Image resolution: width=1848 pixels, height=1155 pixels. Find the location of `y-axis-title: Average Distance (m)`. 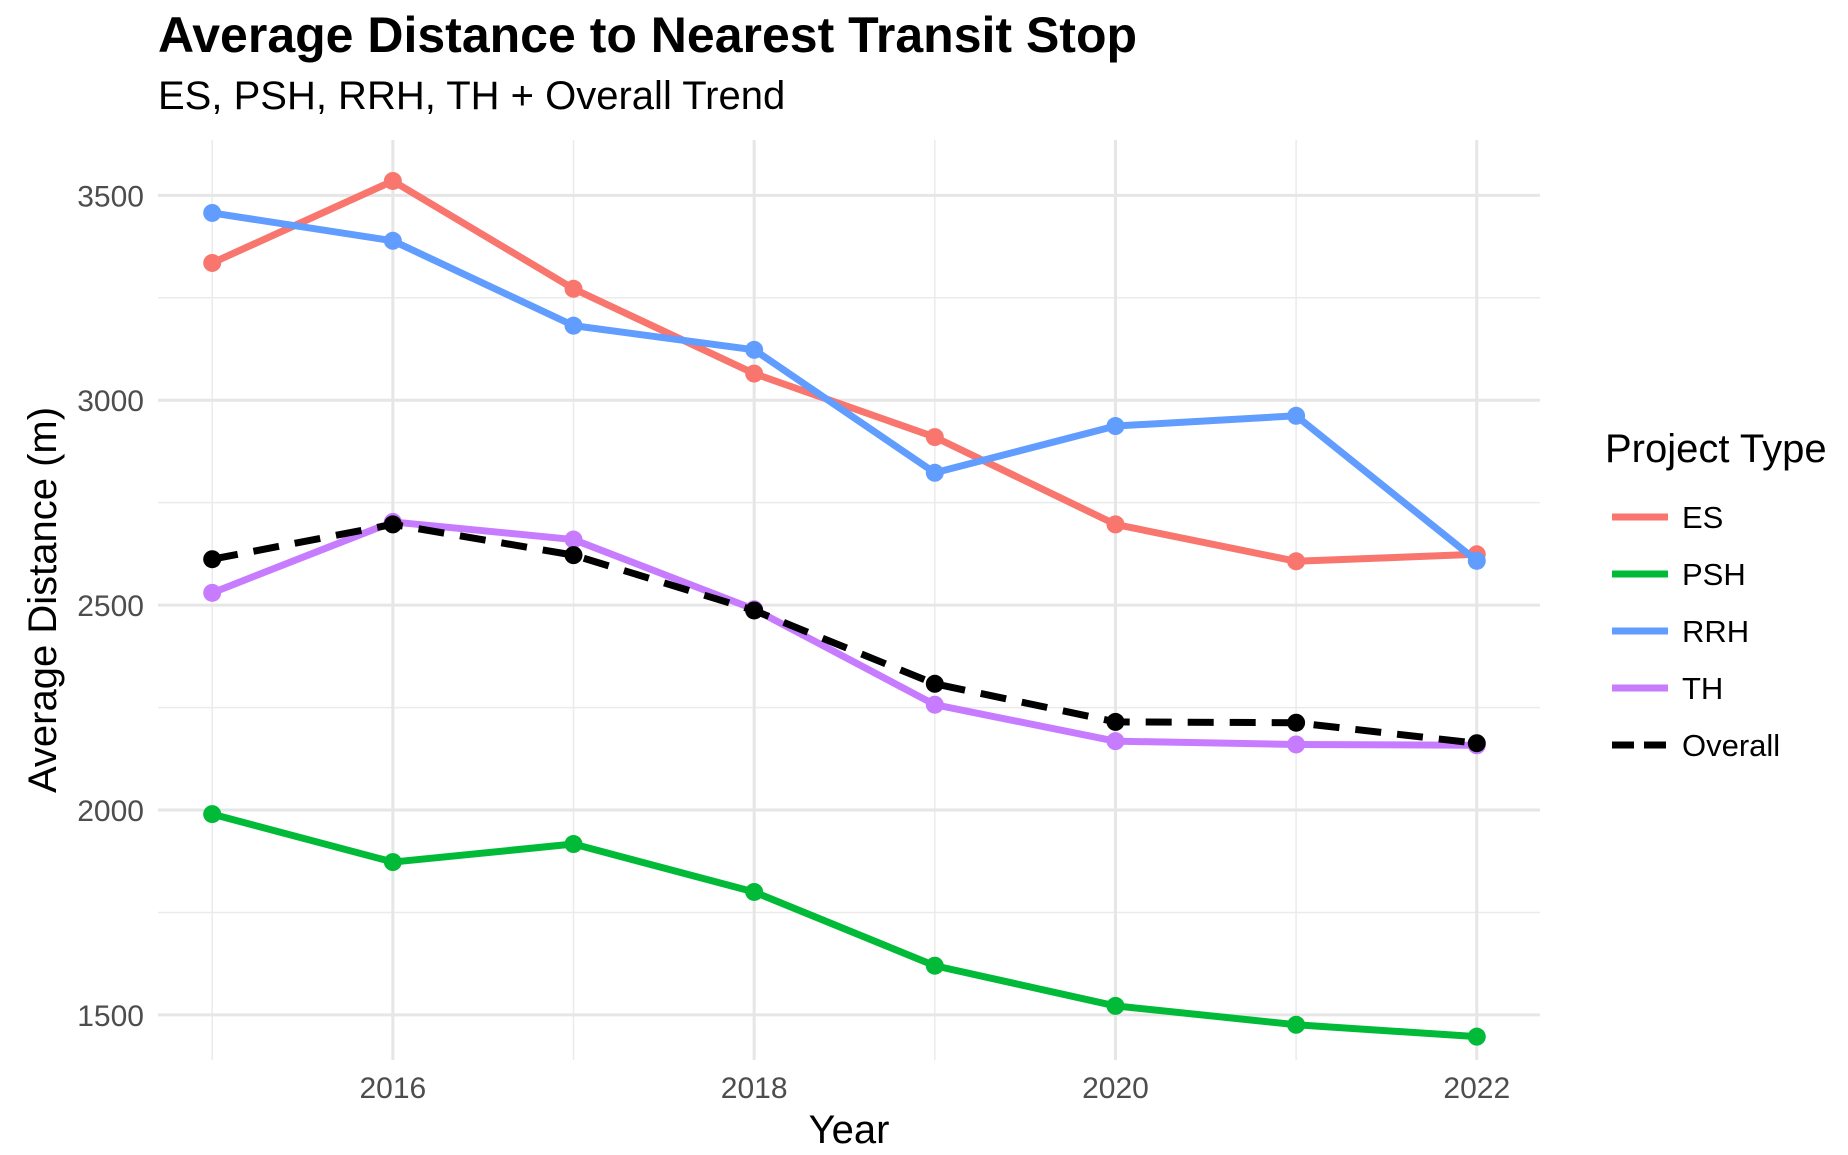

y-axis-title: Average Distance (m) is located at coordinates (43, 600).